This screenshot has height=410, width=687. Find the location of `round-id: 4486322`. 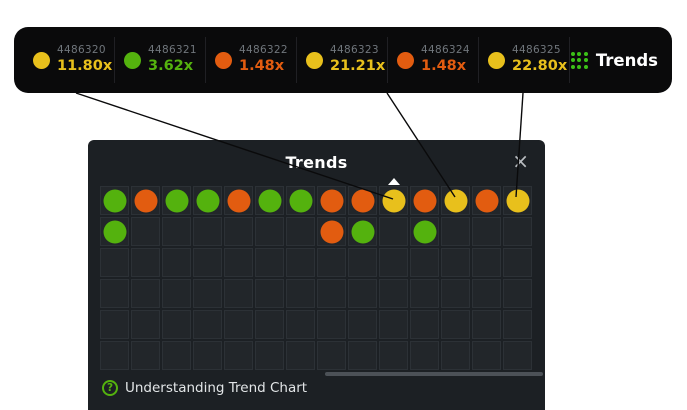

round-id: 4486322 is located at coordinates (263, 49).